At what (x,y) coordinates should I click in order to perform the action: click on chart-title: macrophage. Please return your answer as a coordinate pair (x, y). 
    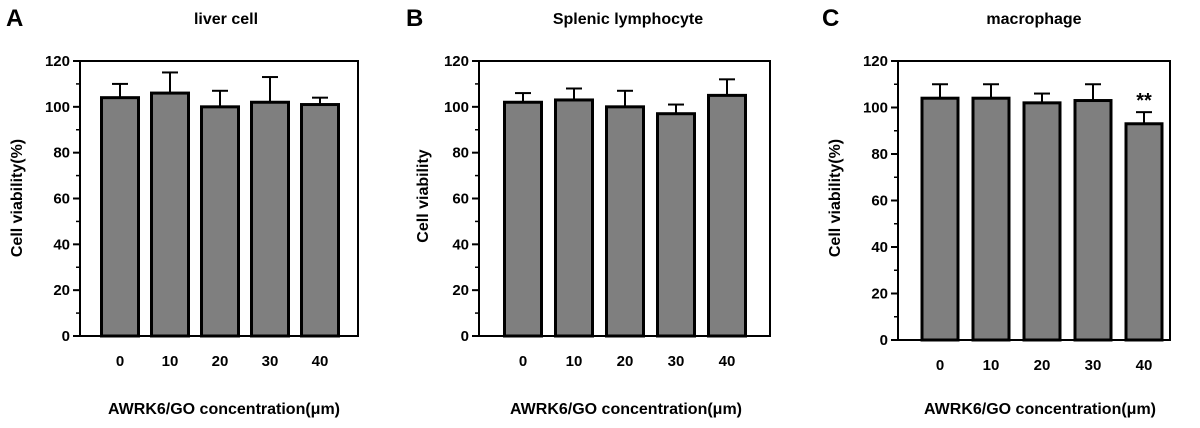
    Looking at the image, I should click on (1033, 19).